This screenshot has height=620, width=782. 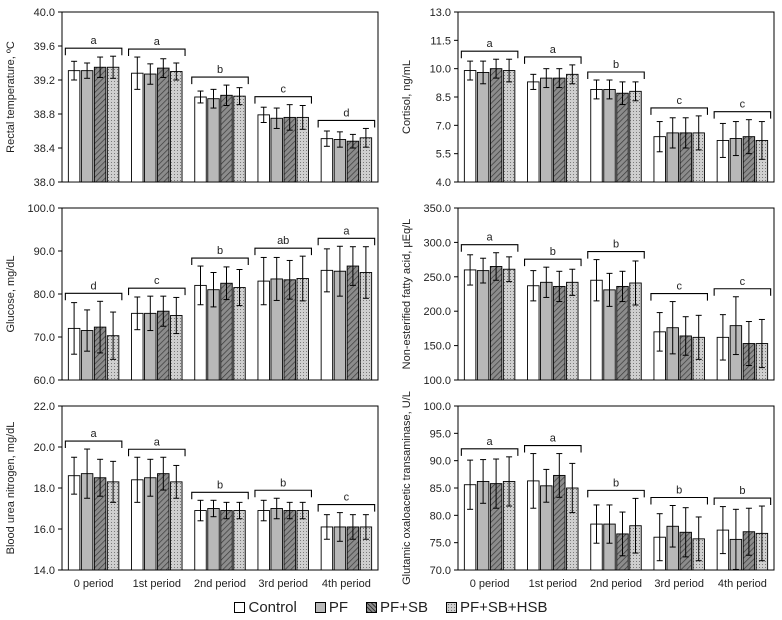 I want to click on y-tick-label: 39.6, so click(x=44, y=47).